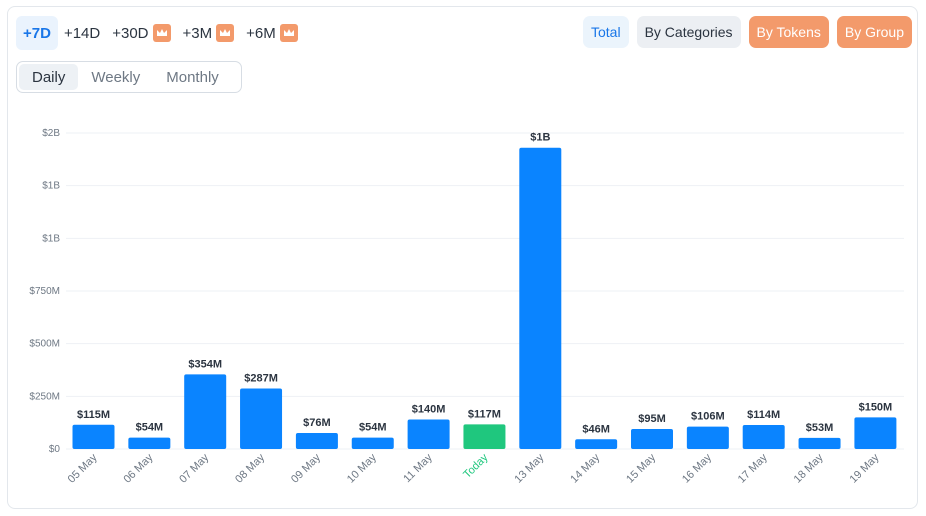  What do you see at coordinates (820, 428) in the screenshot?
I see `data-label: $53M` at bounding box center [820, 428].